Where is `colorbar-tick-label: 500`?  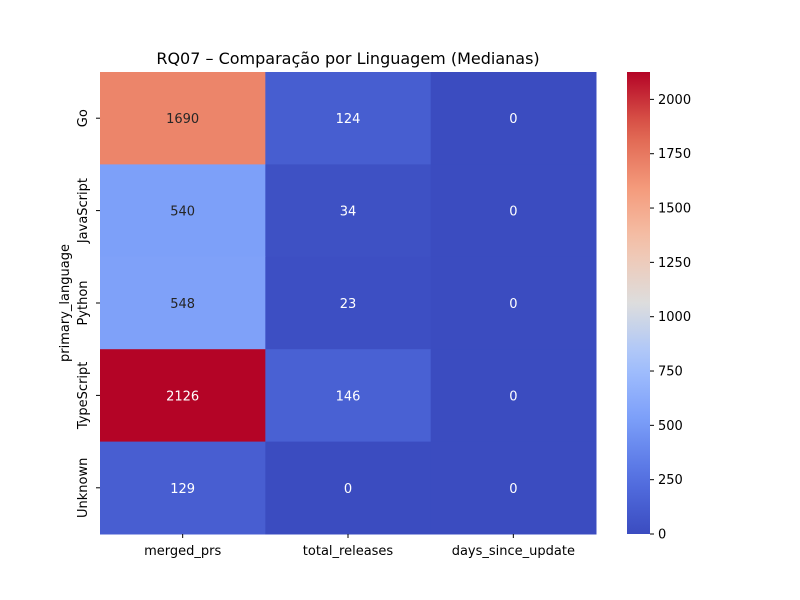 colorbar-tick-label: 500 is located at coordinates (670, 426).